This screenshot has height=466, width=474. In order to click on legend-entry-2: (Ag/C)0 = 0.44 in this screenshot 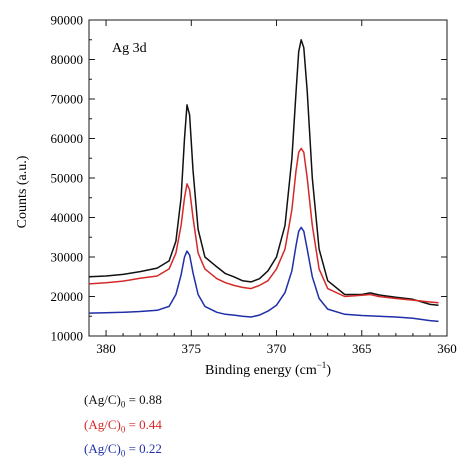, I will do `click(123, 427)`.